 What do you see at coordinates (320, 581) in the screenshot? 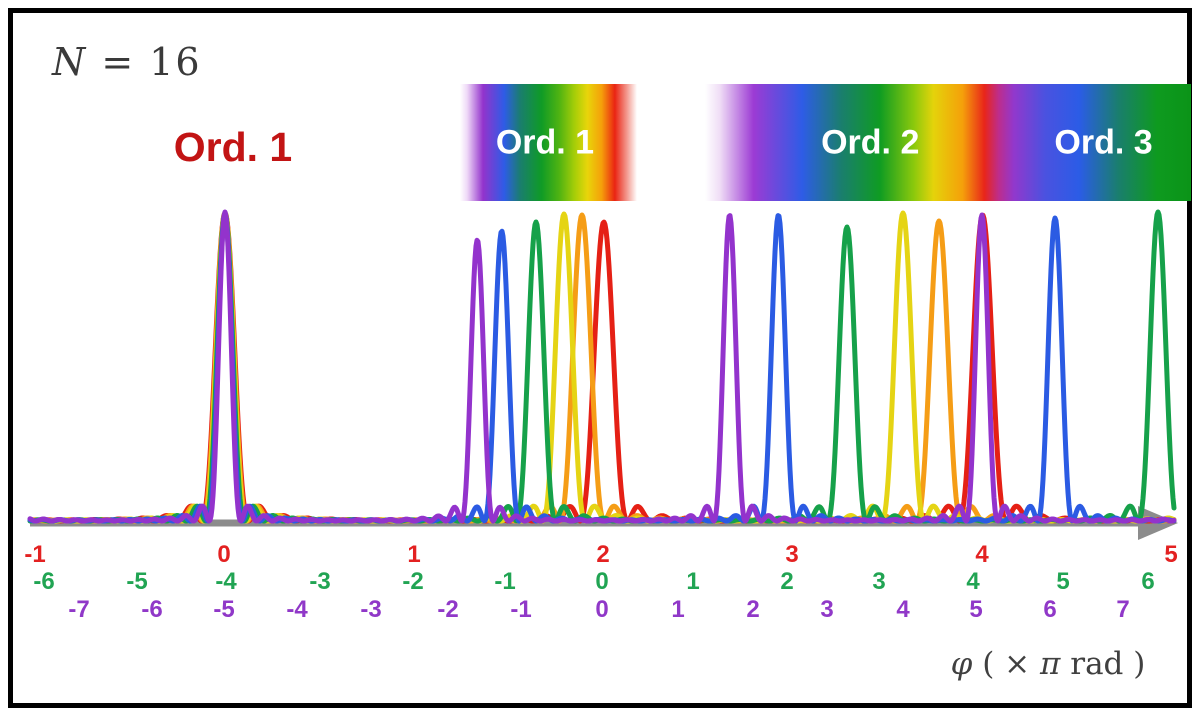
I see `green-phase-scale-tick: -3` at bounding box center [320, 581].